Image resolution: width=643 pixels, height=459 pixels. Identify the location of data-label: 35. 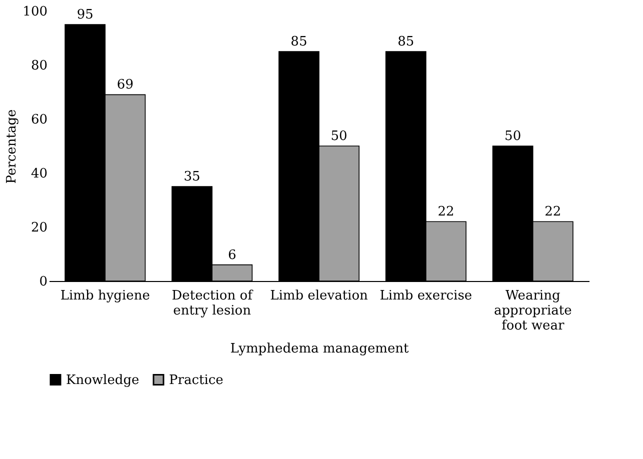
(192, 177).